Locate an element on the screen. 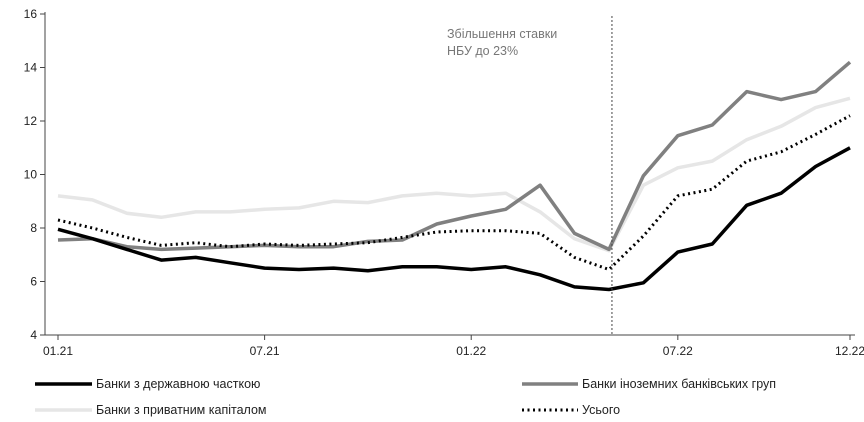  legend-item-private-banks: Банки з приватним капіталом is located at coordinates (151, 410).